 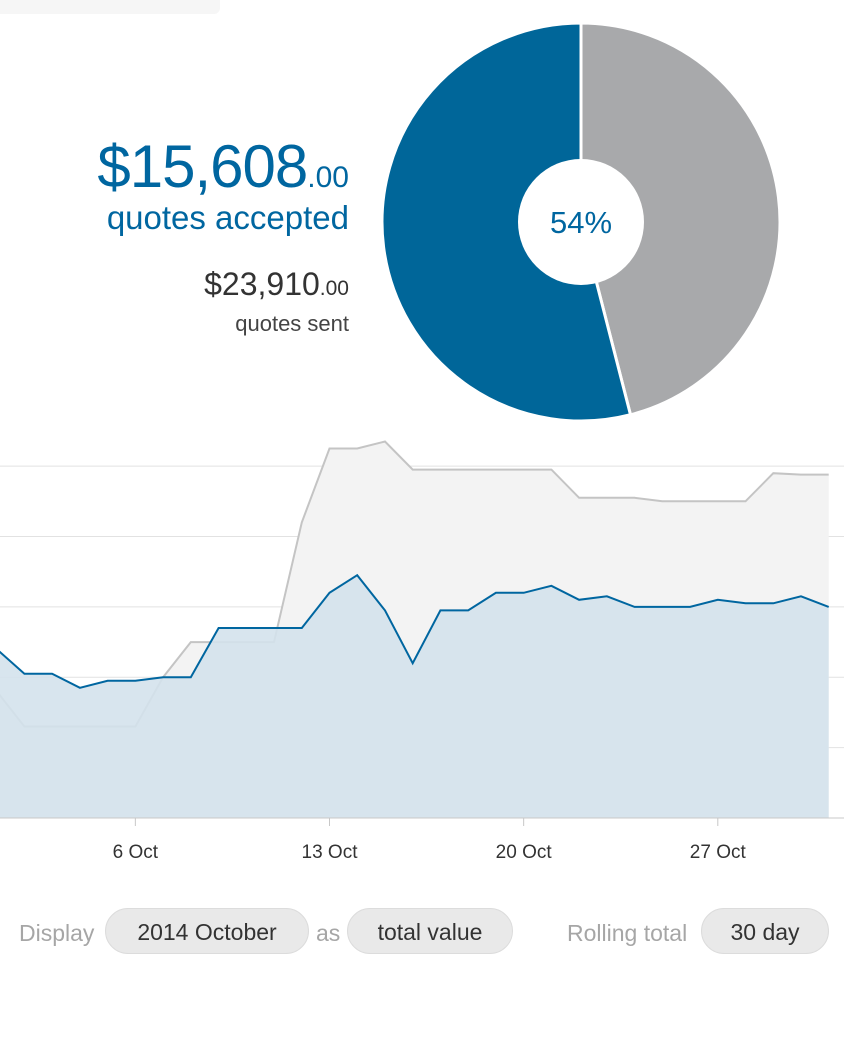 What do you see at coordinates (627, 933) in the screenshot?
I see `rolling-total-label: Rolling total` at bounding box center [627, 933].